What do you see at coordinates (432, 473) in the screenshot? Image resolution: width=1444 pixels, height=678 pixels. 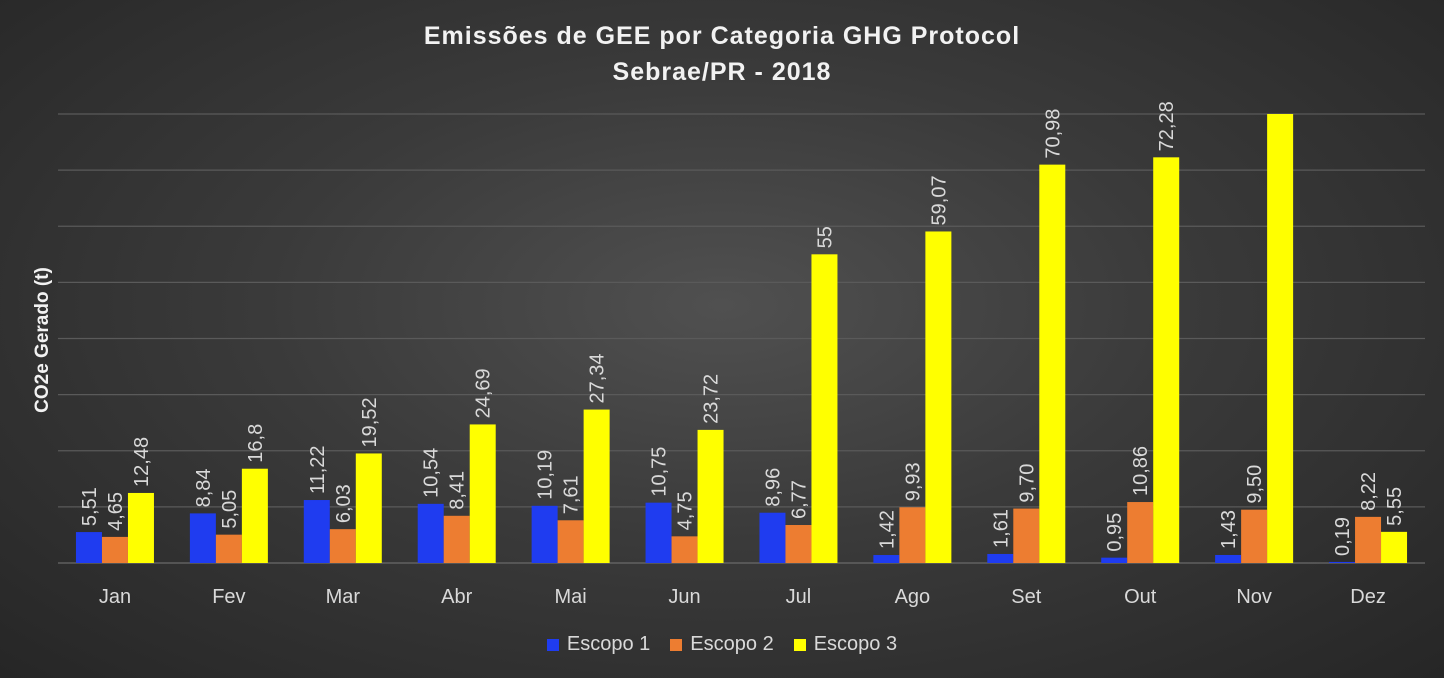 I see `data-label: 10,54` at bounding box center [432, 473].